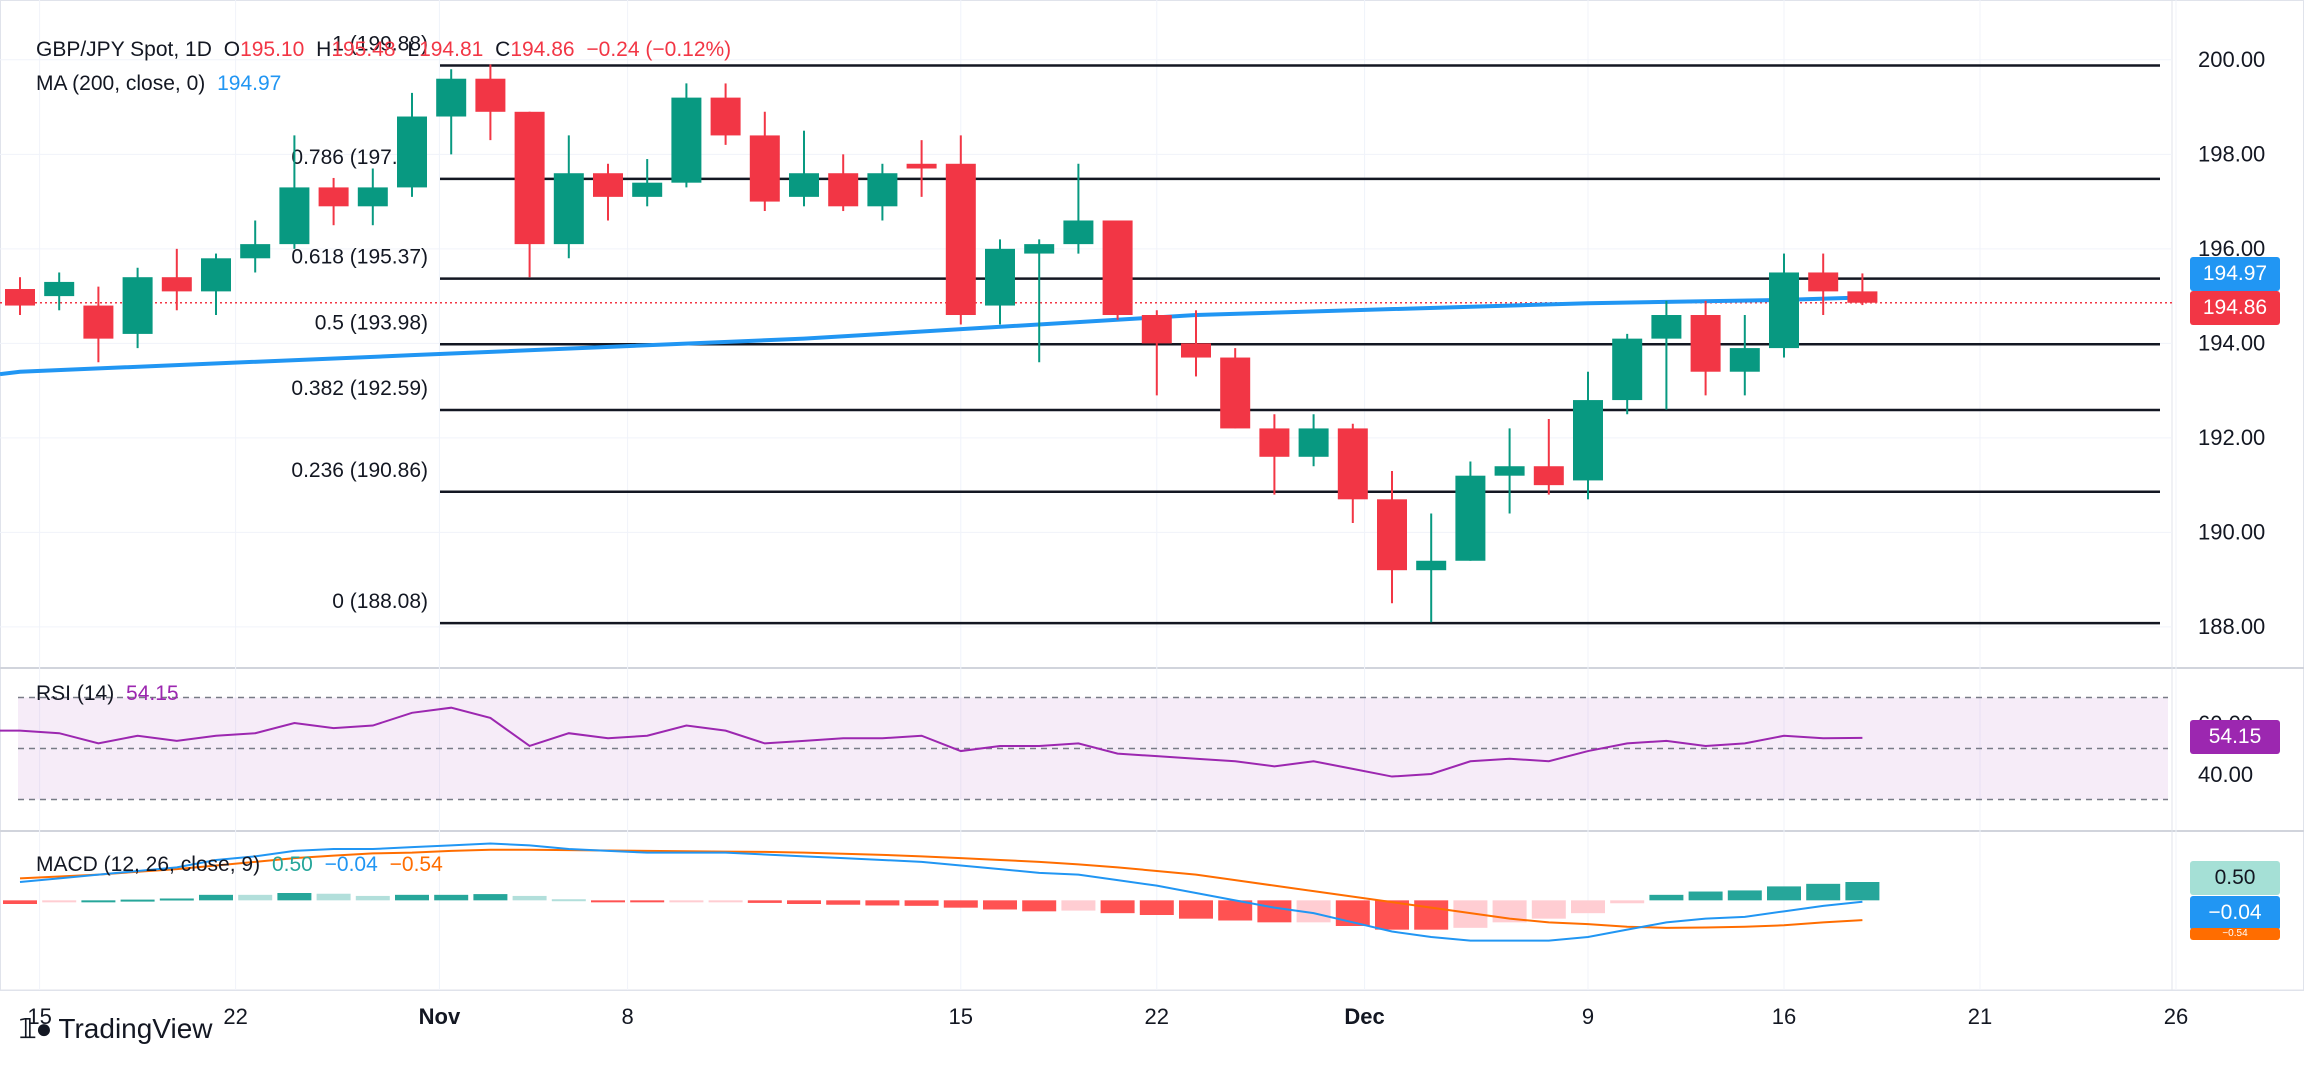 The width and height of the screenshot is (2304, 1066). I want to click on low-label: L, so click(413, 49).